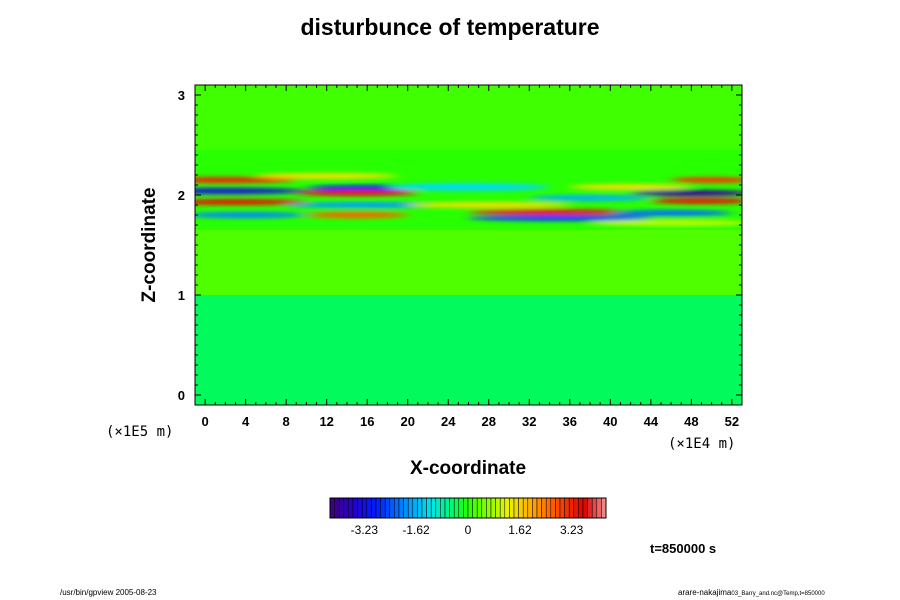  I want to click on footer-right-small: 03_Barry_and.nc@Temp,t=850000, so click(778, 594).